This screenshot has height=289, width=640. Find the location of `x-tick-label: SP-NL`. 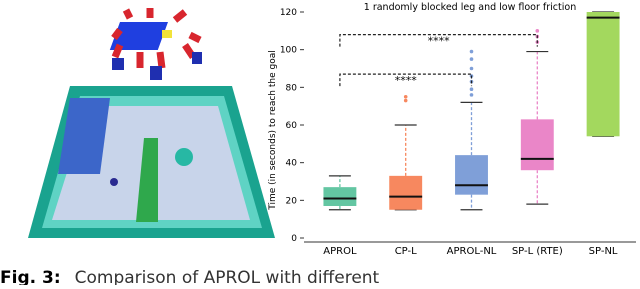

x-tick-label: SP-NL is located at coordinates (603, 251).